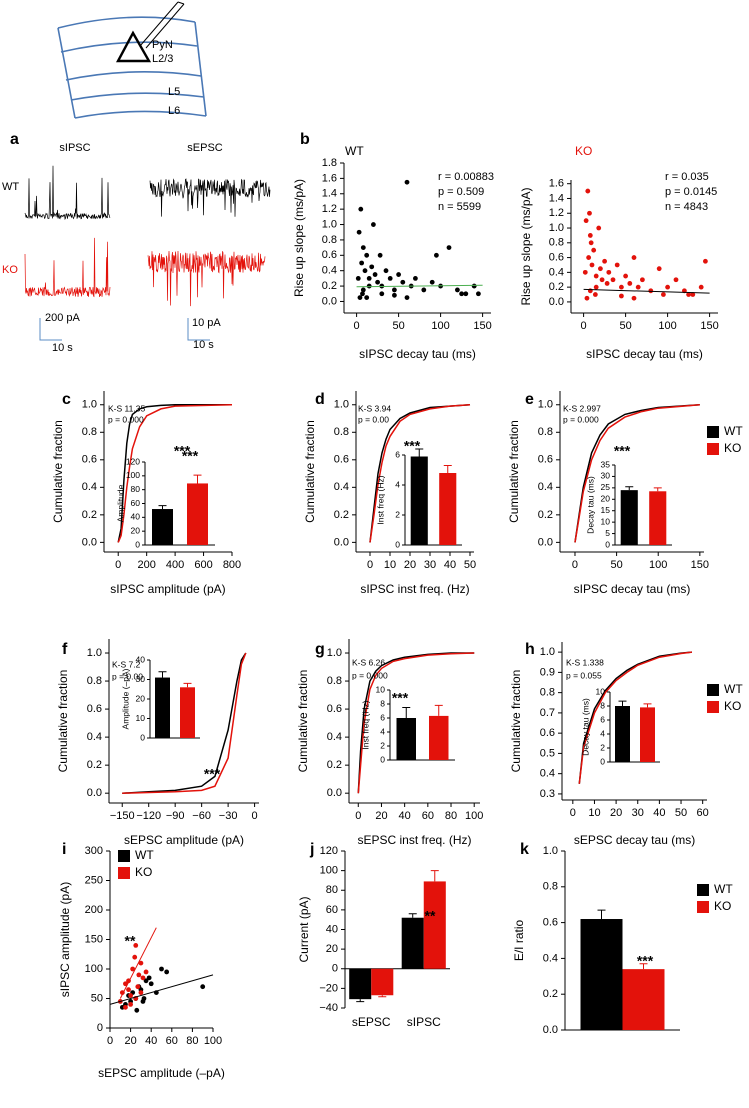  Describe the element at coordinates (414, 840) in the screenshot. I see `x-axis-label: sEPSC inst freq. (Hz)` at that location.